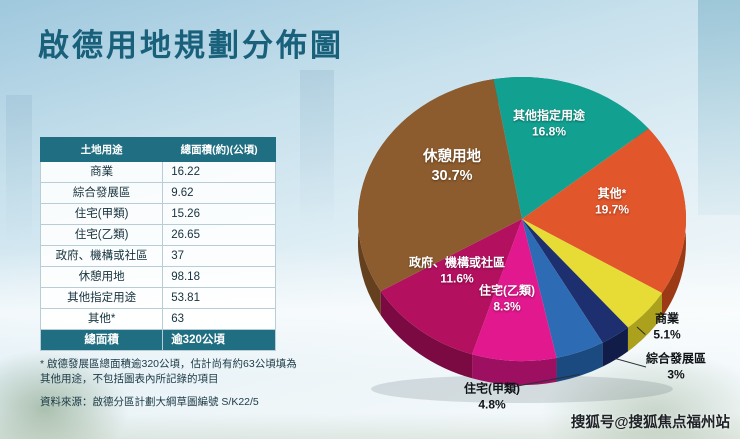 Image resolution: width=740 pixels, height=439 pixels. I want to click on table-row: 綜合發展區 9.62, so click(157, 193).